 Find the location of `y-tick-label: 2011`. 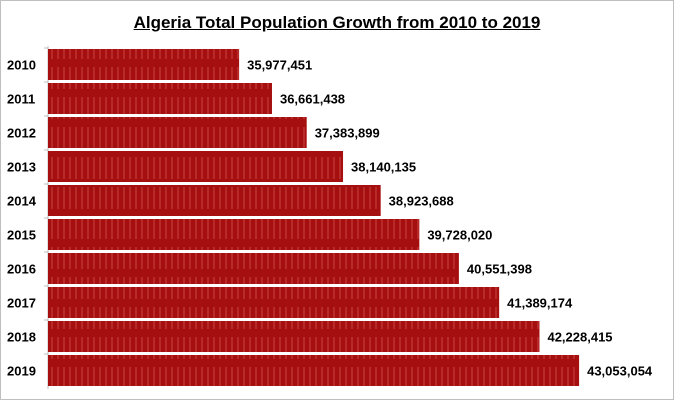

y-tick-label: 2011 is located at coordinates (21, 99).